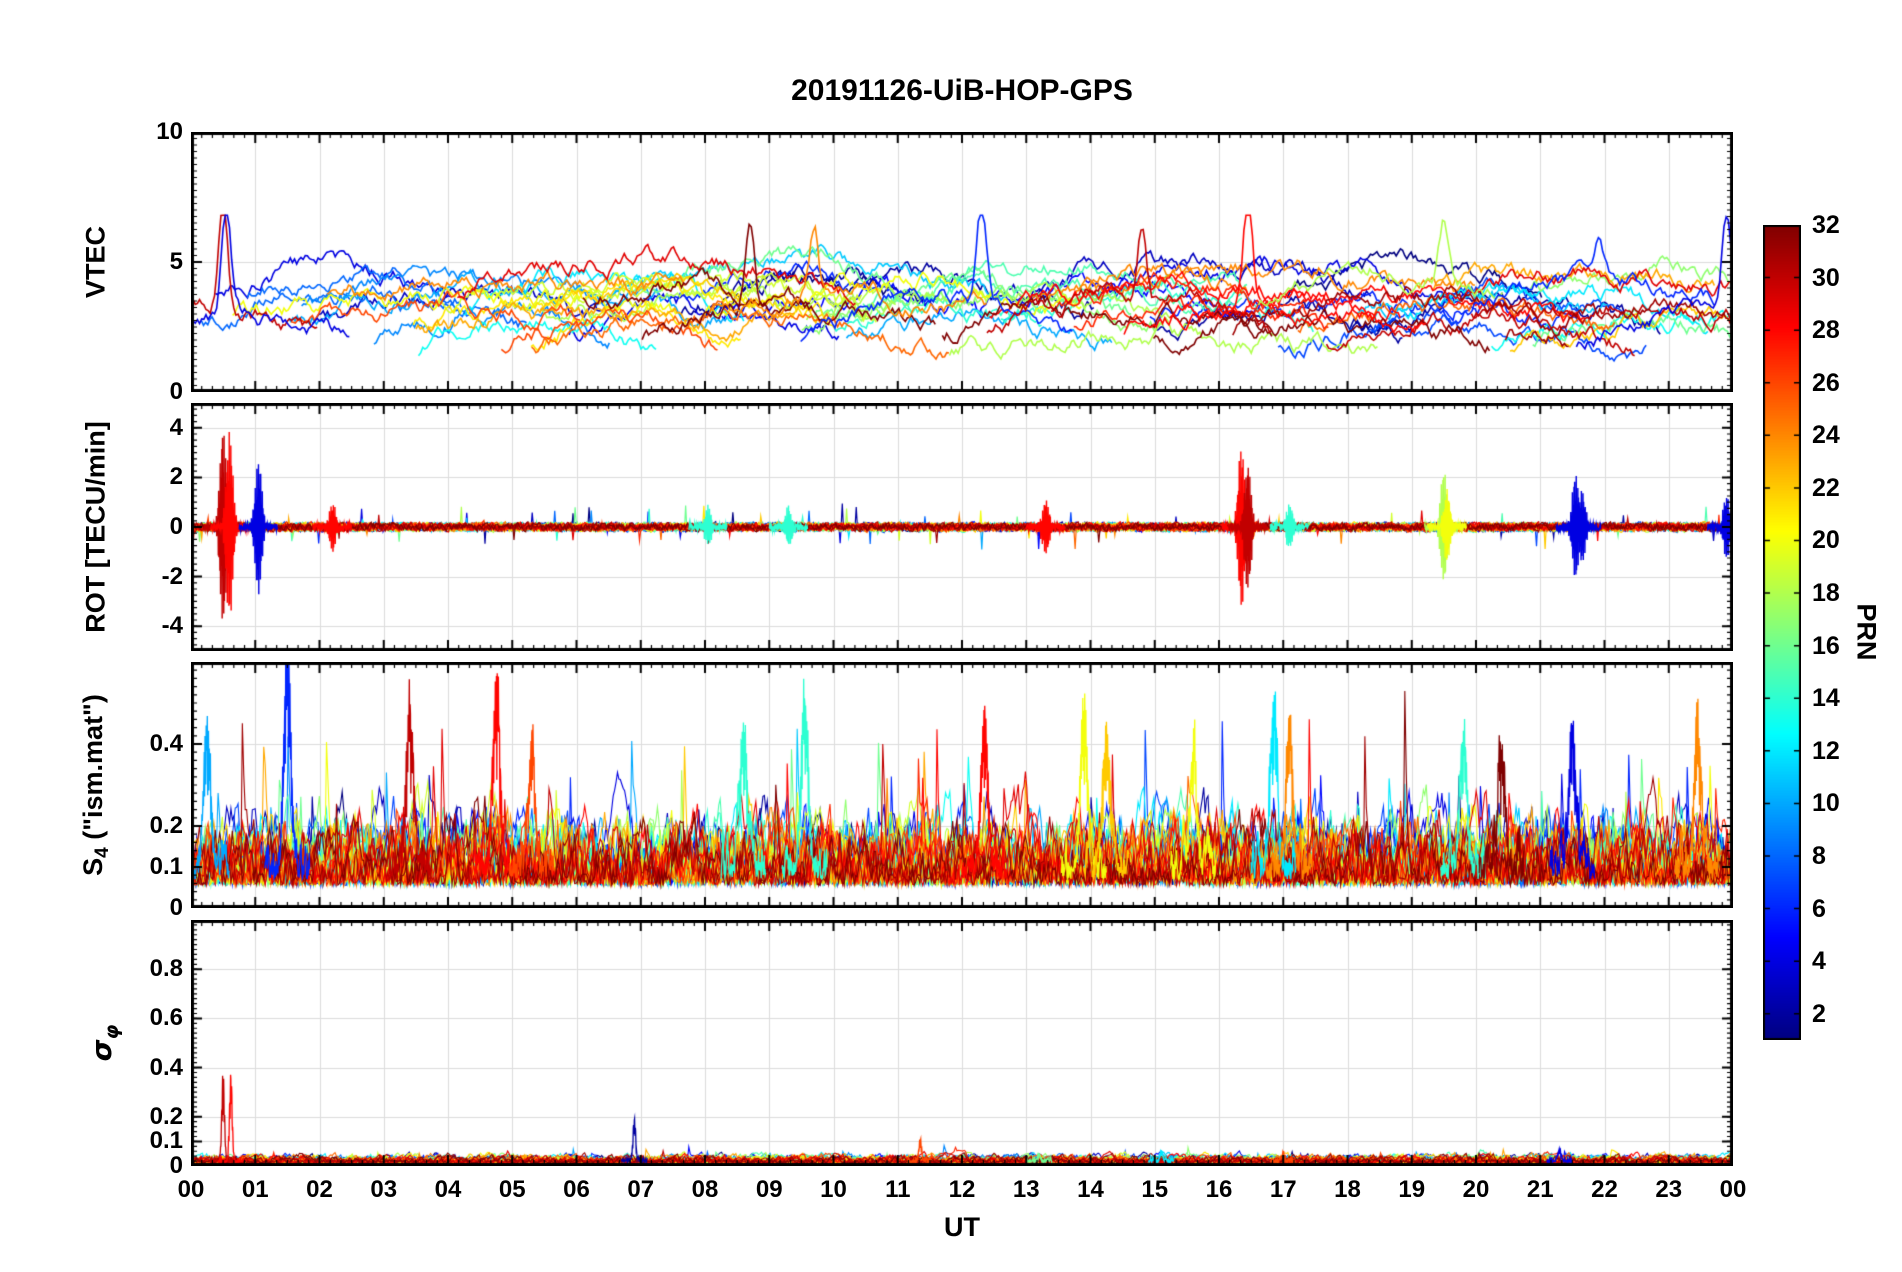 This screenshot has height=1272, width=1902. What do you see at coordinates (641, 1189) in the screenshot?
I see `x-tick-label: 07` at bounding box center [641, 1189].